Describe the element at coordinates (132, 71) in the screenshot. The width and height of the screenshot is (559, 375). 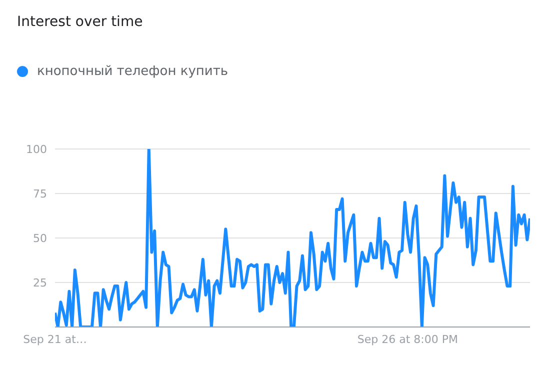
I see `legend-label: кнопочный телефон купить` at that location.